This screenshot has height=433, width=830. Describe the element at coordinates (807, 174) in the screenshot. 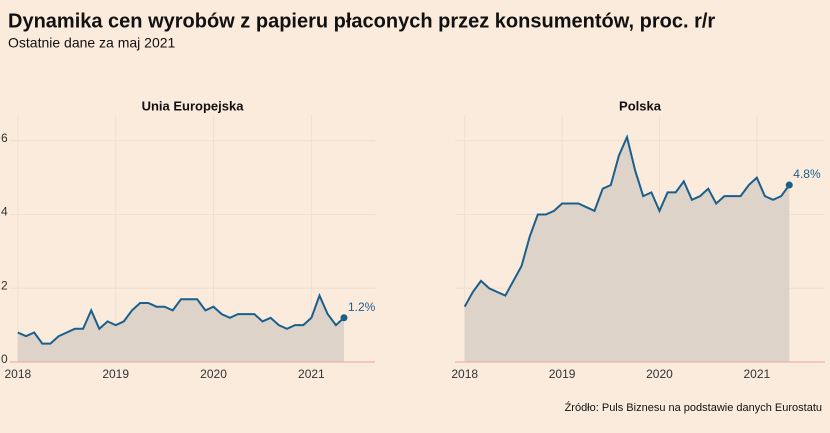

I see `value-label: 4.8%` at that location.